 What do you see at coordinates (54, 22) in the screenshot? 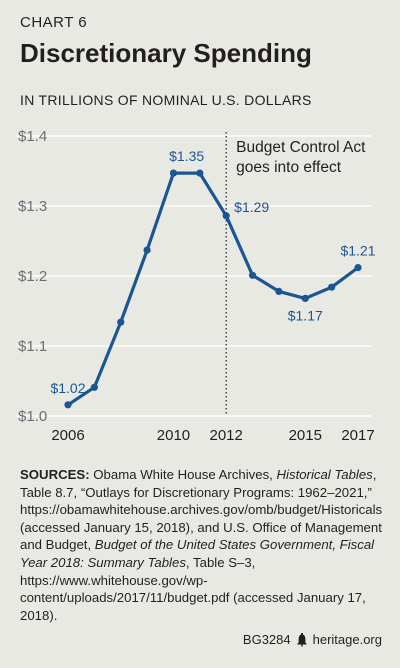
I see `chart-number: CHART 6` at bounding box center [54, 22].